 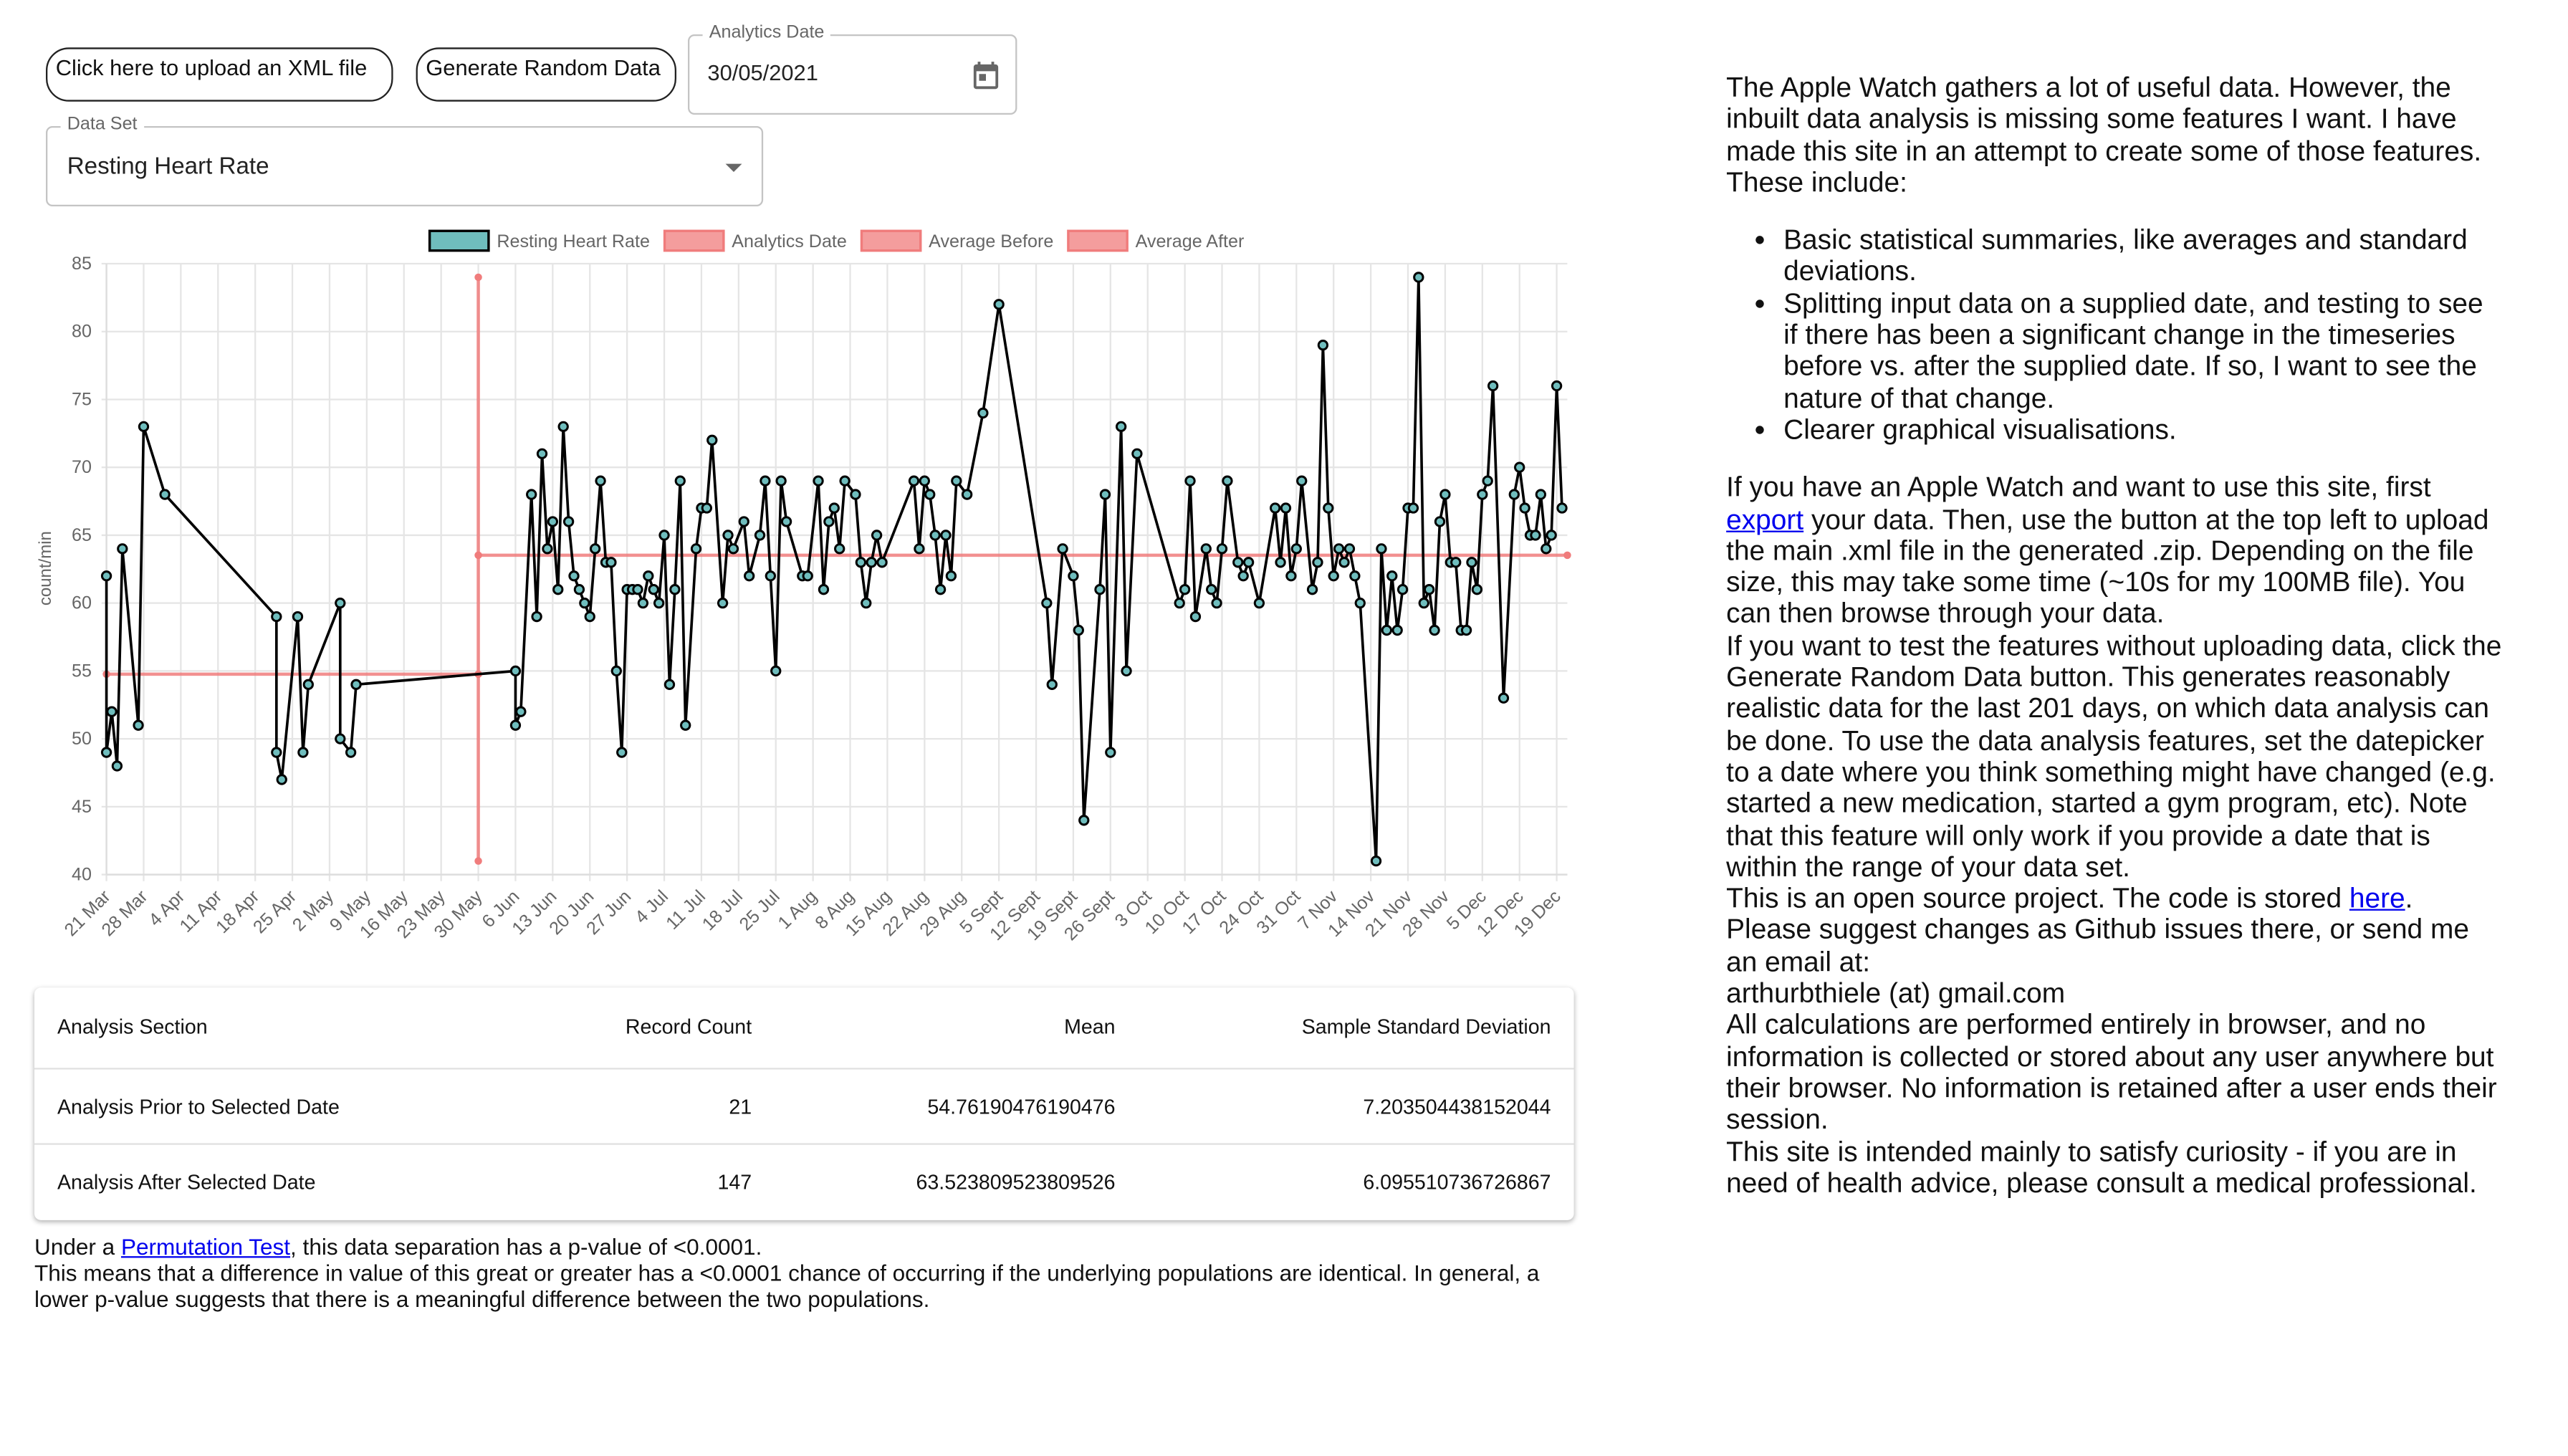 What do you see at coordinates (102, 124) in the screenshot?
I see `dataset-label: Data Set` at bounding box center [102, 124].